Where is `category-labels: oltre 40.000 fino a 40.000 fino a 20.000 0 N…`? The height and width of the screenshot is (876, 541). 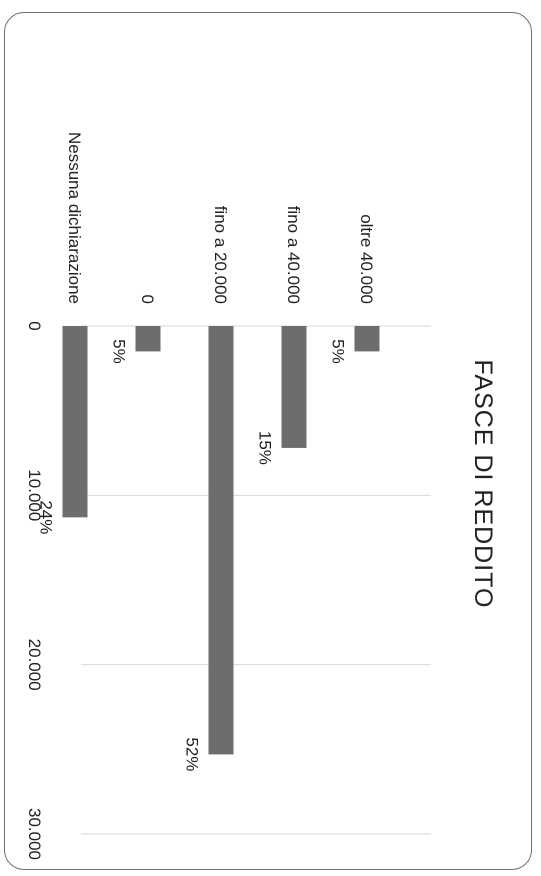 category-labels: oltre 40.000 fino a 40.000 fino a 20.000 0 N… is located at coordinates (220, 218).